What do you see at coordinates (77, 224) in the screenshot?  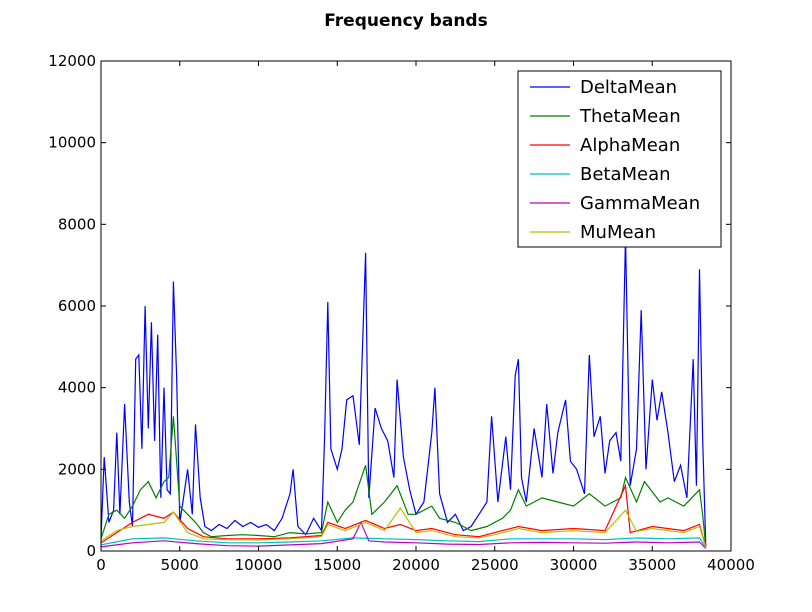 I see `y-tick-label: 8000` at bounding box center [77, 224].